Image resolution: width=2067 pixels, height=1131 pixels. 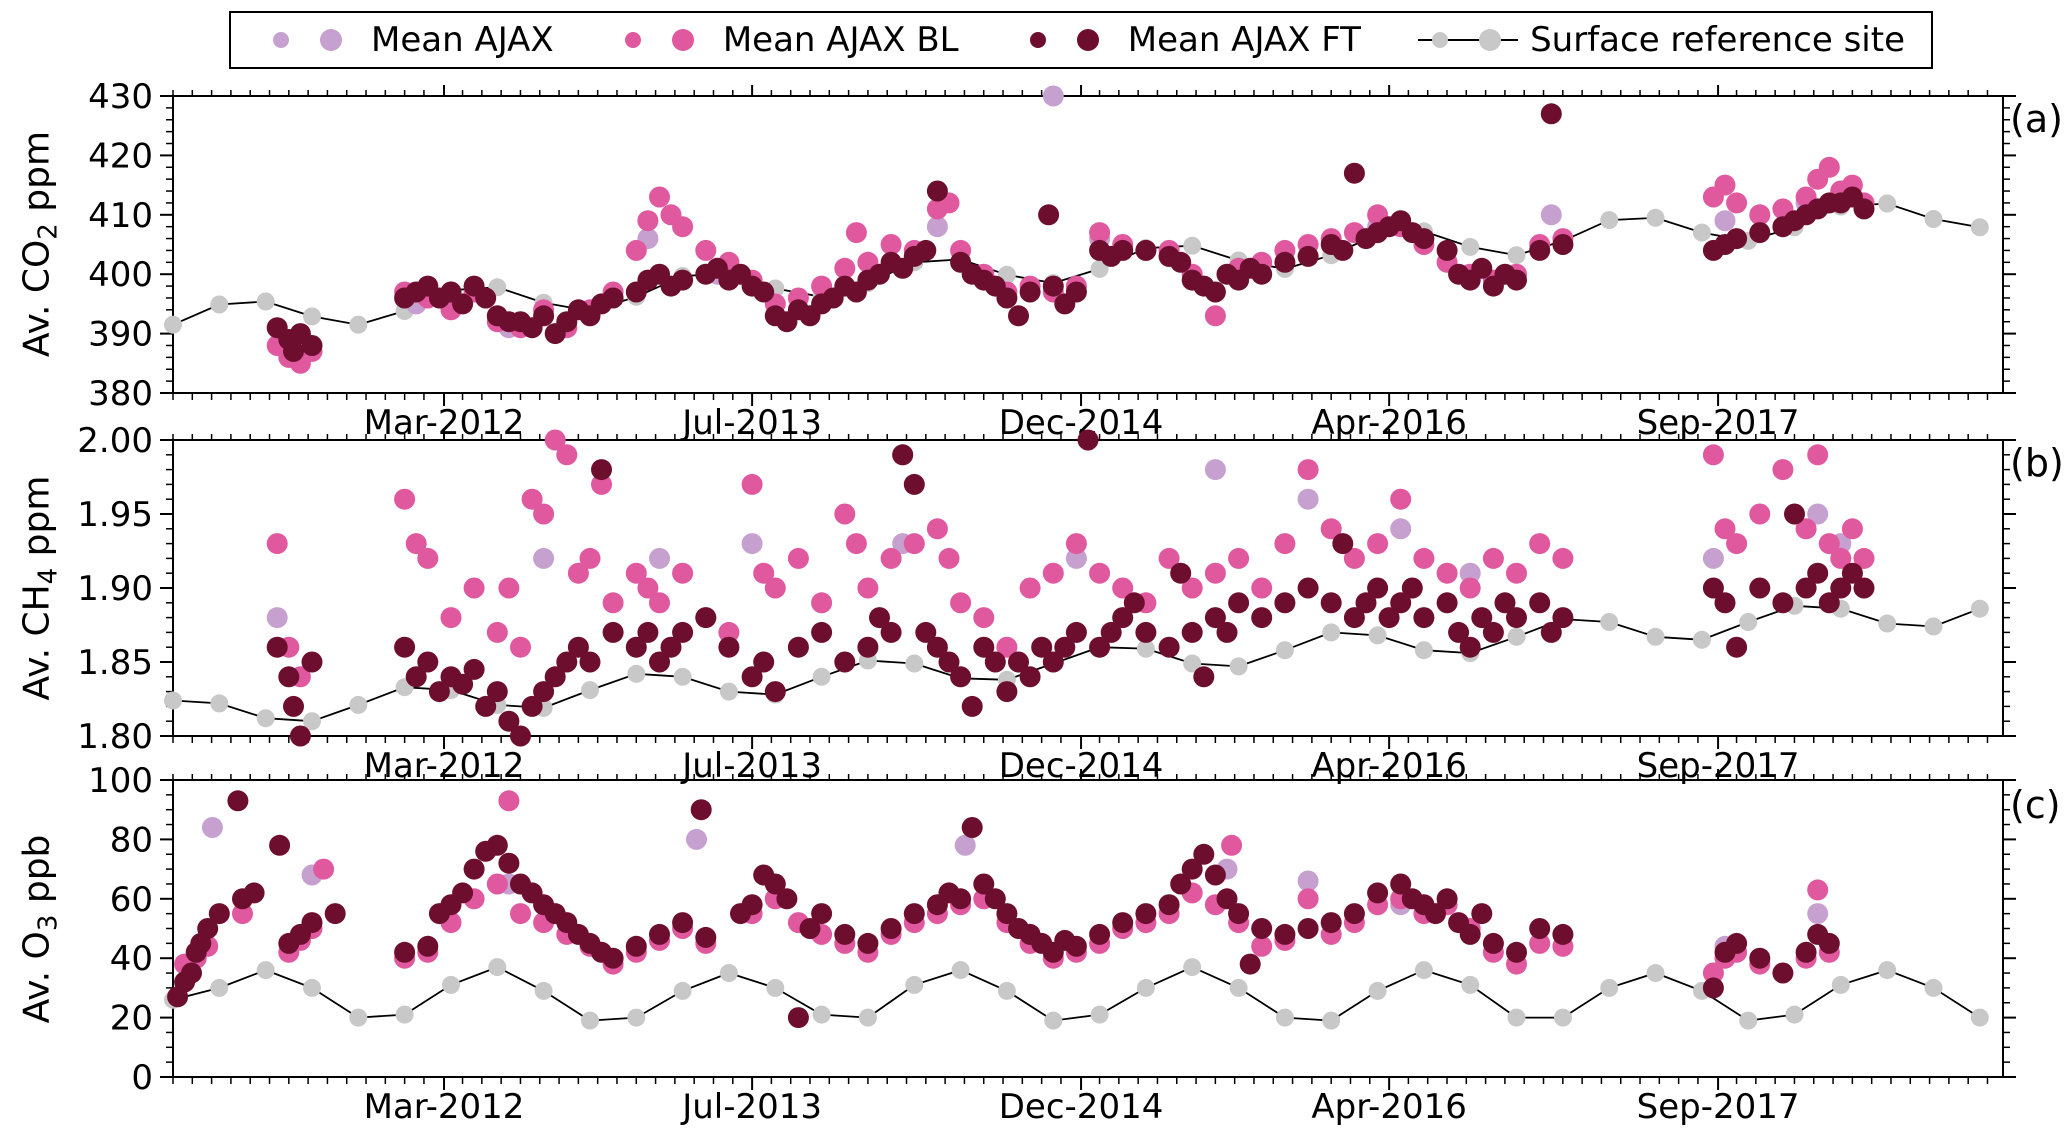 What do you see at coordinates (1468, 40) in the screenshot?
I see `line-marker-icon` at bounding box center [1468, 40].